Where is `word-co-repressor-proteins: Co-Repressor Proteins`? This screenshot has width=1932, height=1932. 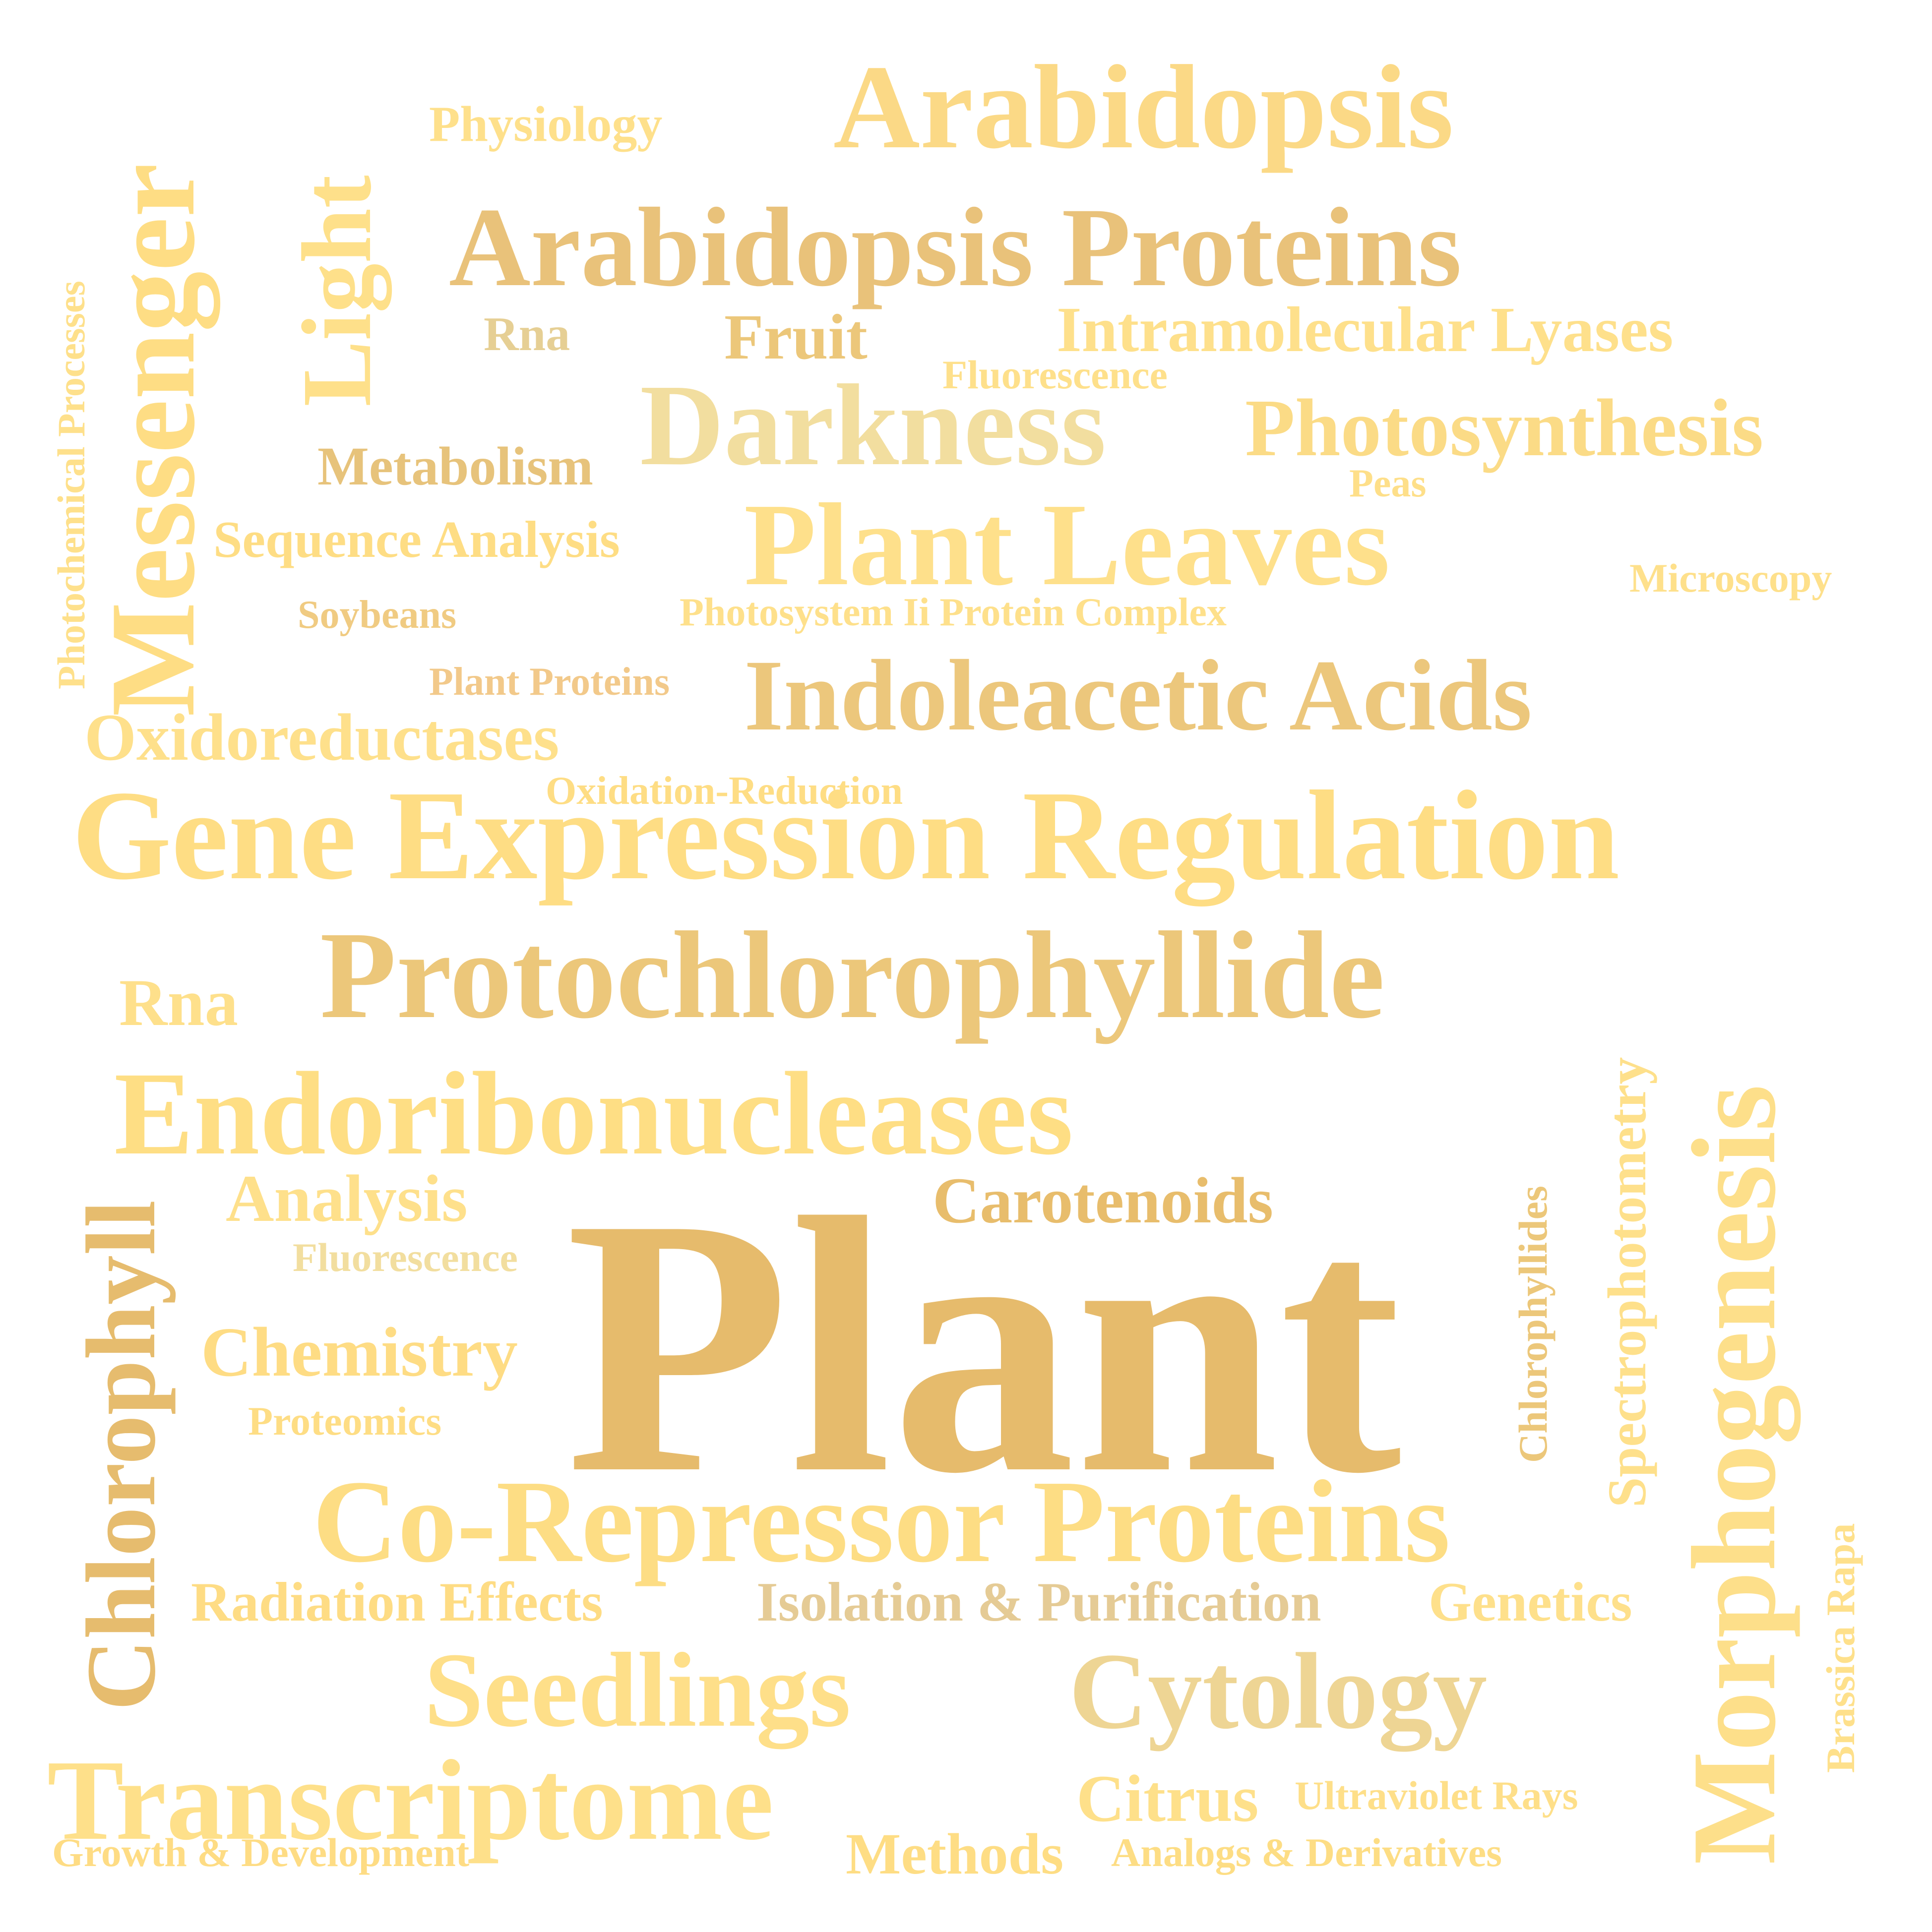 word-co-repressor-proteins: Co-Repressor Proteins is located at coordinates (881, 1521).